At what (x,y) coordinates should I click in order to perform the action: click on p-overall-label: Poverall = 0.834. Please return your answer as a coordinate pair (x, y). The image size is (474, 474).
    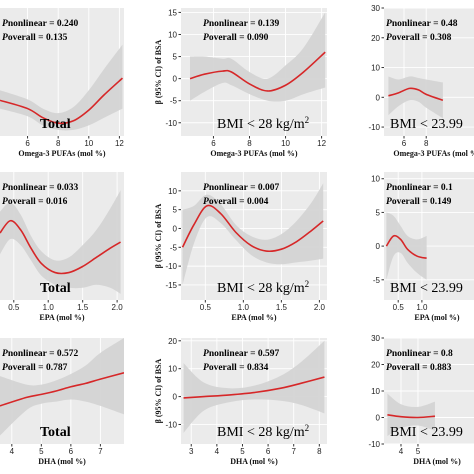
    Looking at the image, I should click on (236, 368).